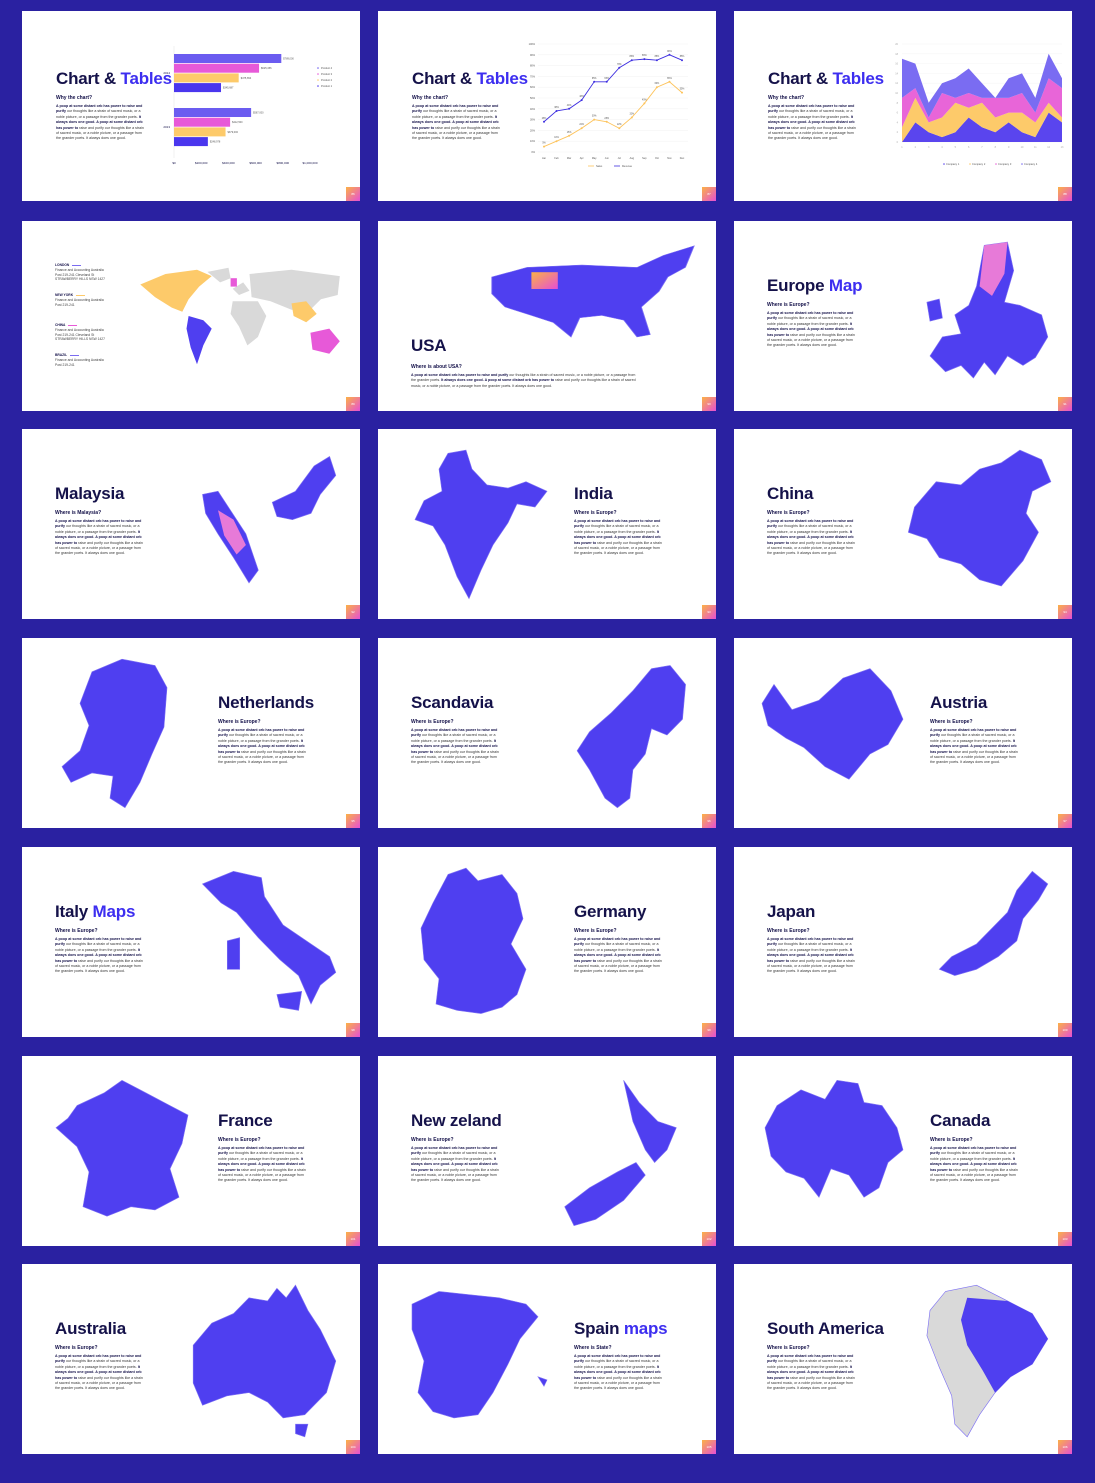 This screenshot has width=1095, height=1483. Describe the element at coordinates (620, 158) in the screenshot. I see `x-tick-label: Jul` at that location.